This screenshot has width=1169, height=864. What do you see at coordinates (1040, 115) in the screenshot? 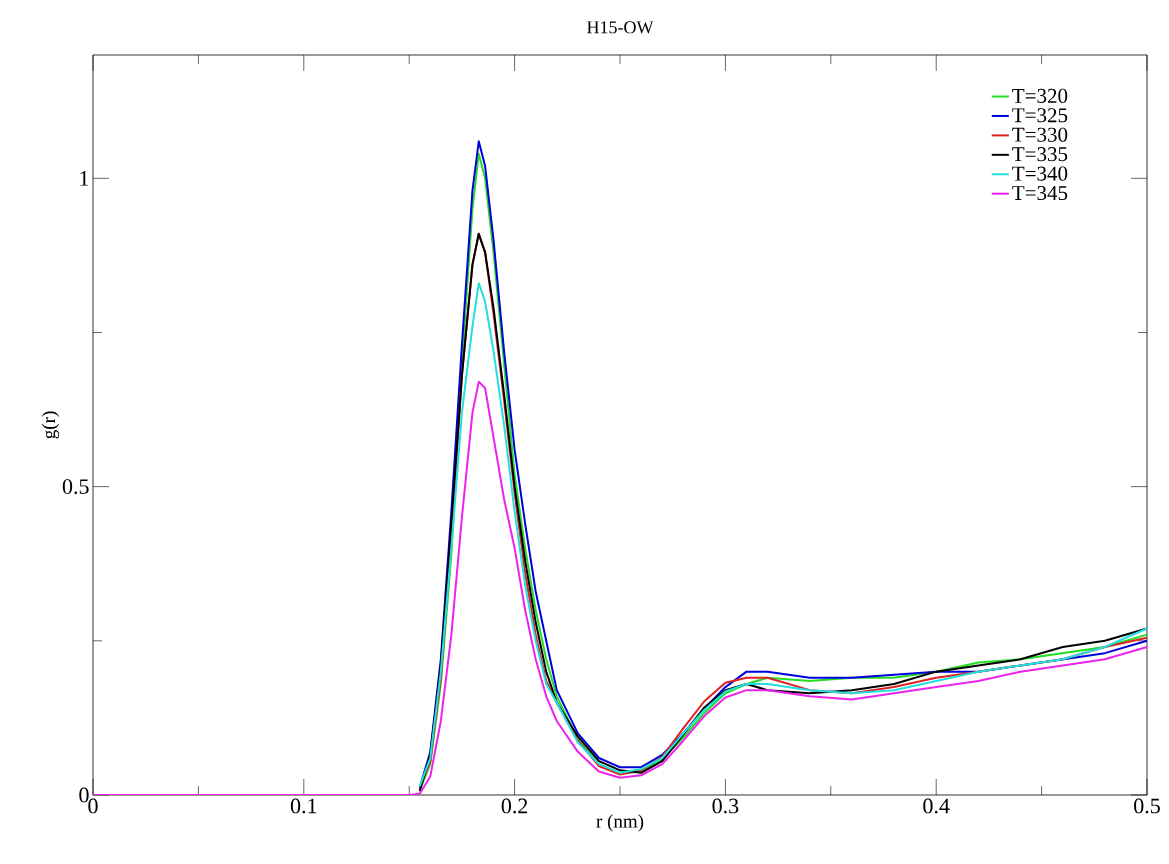
I see `legend-label: T=325` at bounding box center [1040, 115].